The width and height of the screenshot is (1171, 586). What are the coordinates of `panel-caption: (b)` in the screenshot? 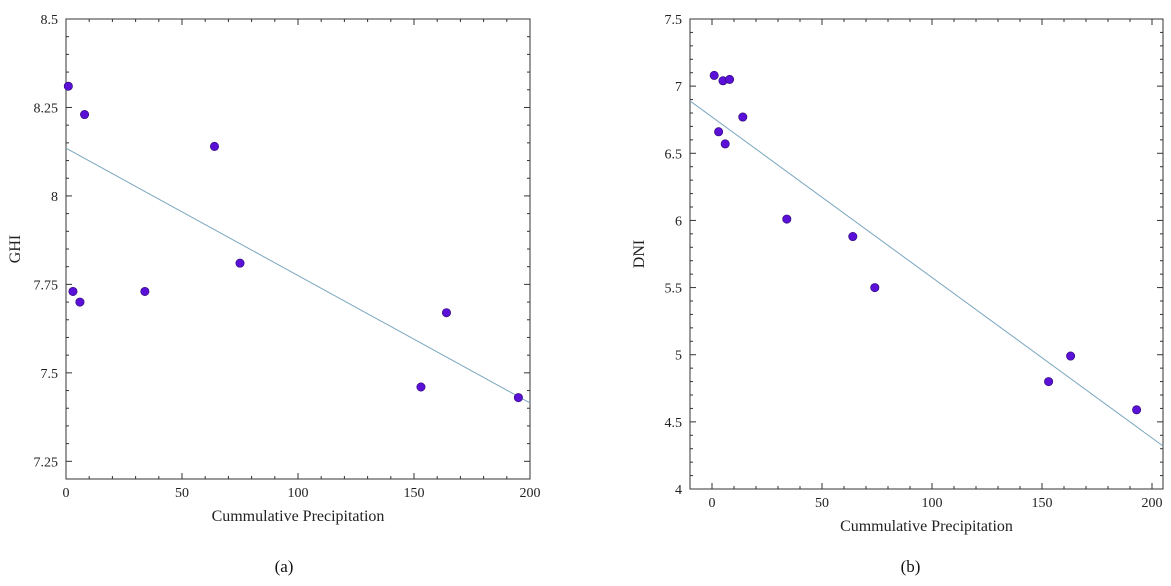 It's located at (911, 566).